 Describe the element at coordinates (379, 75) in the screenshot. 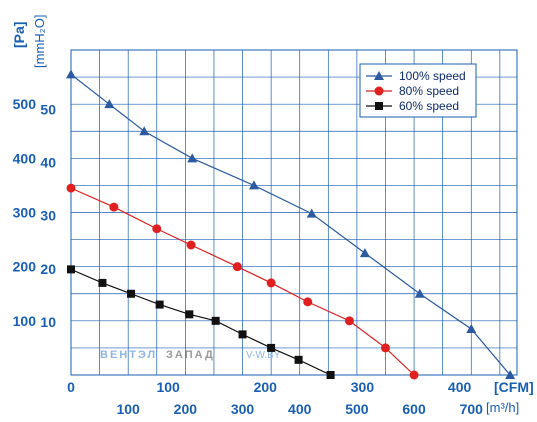

I see `legend-triangle-marker` at that location.